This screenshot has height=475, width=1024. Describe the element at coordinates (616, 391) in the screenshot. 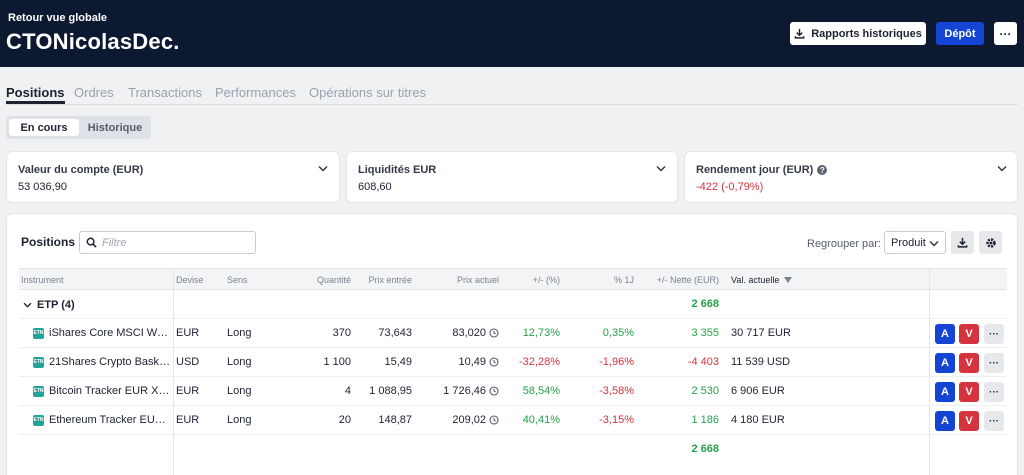

I see `day-percent-cell: -3,58%` at that location.